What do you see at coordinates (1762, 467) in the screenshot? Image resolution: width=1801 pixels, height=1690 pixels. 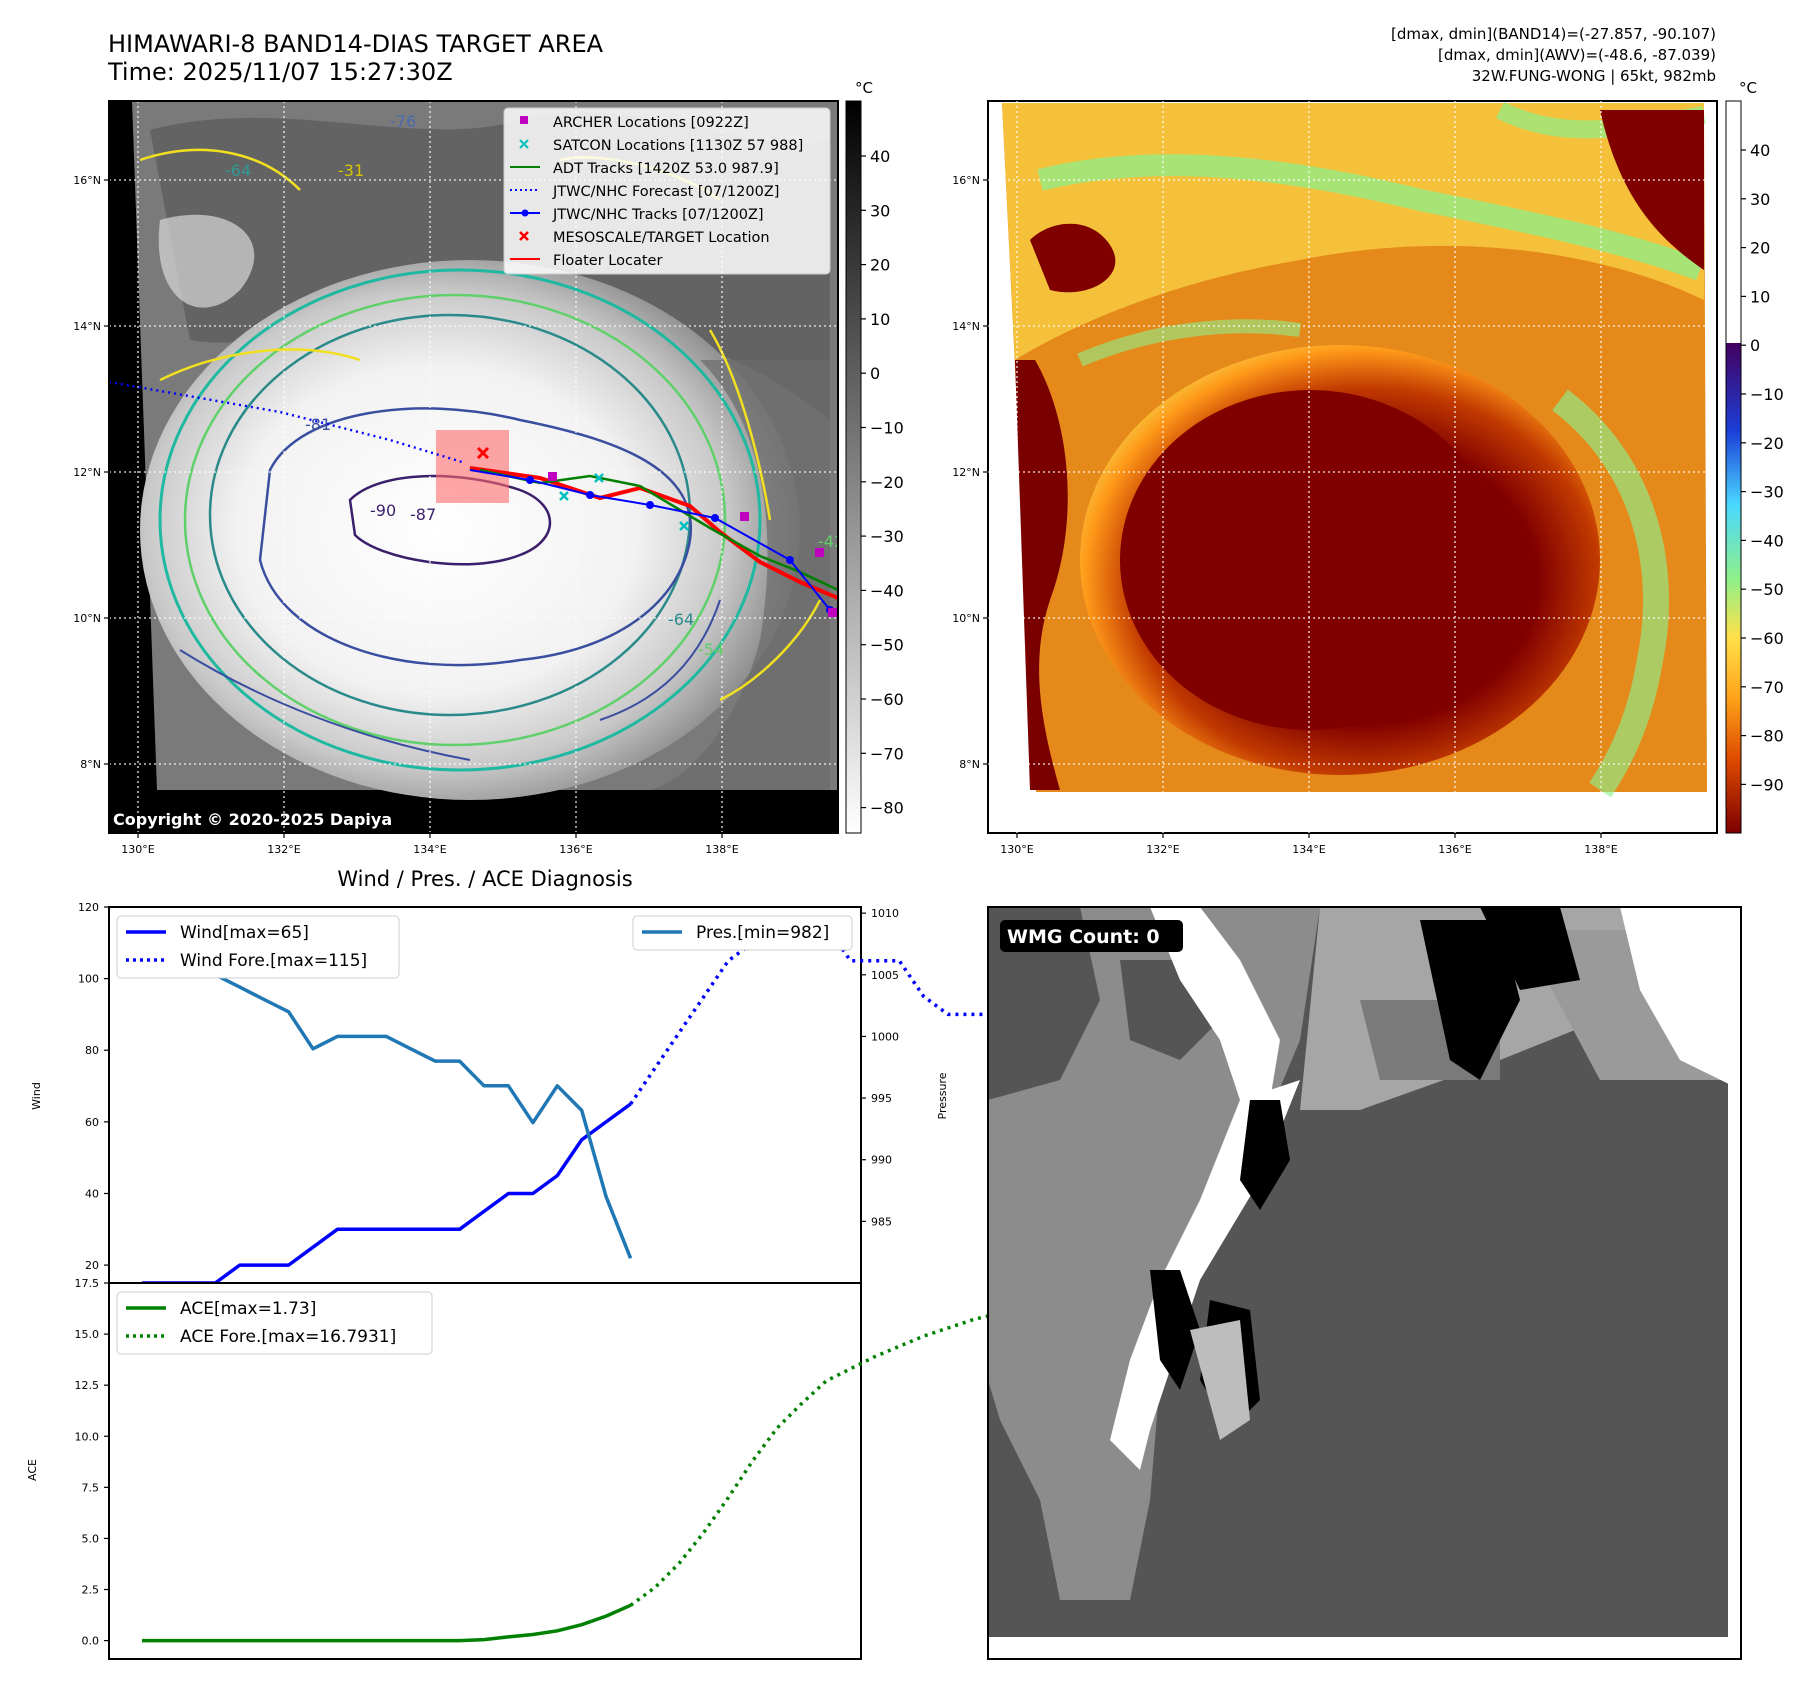 I see `awv-colorbar-ticks: 40 30 20 10 0 −10 −20 −30 −40 −50 −60 −70 −80 −90` at bounding box center [1762, 467].